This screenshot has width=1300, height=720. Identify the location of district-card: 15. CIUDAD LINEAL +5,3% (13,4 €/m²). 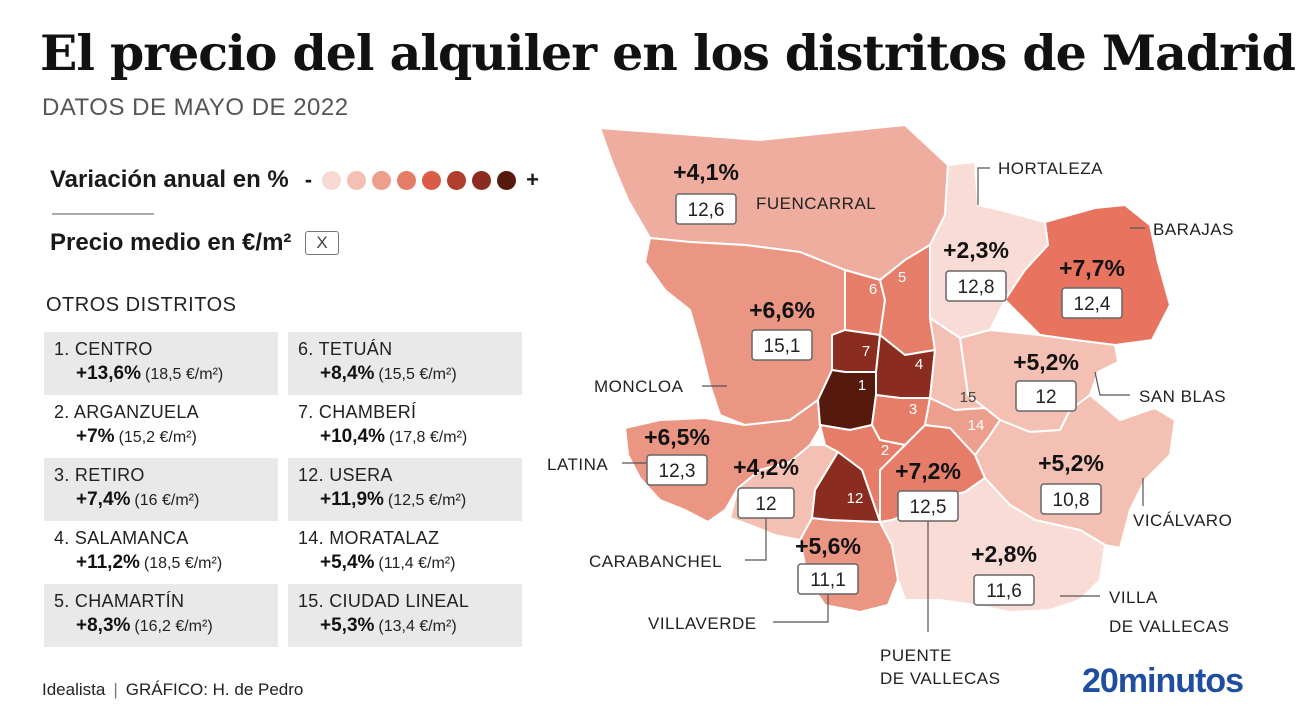
(405, 615).